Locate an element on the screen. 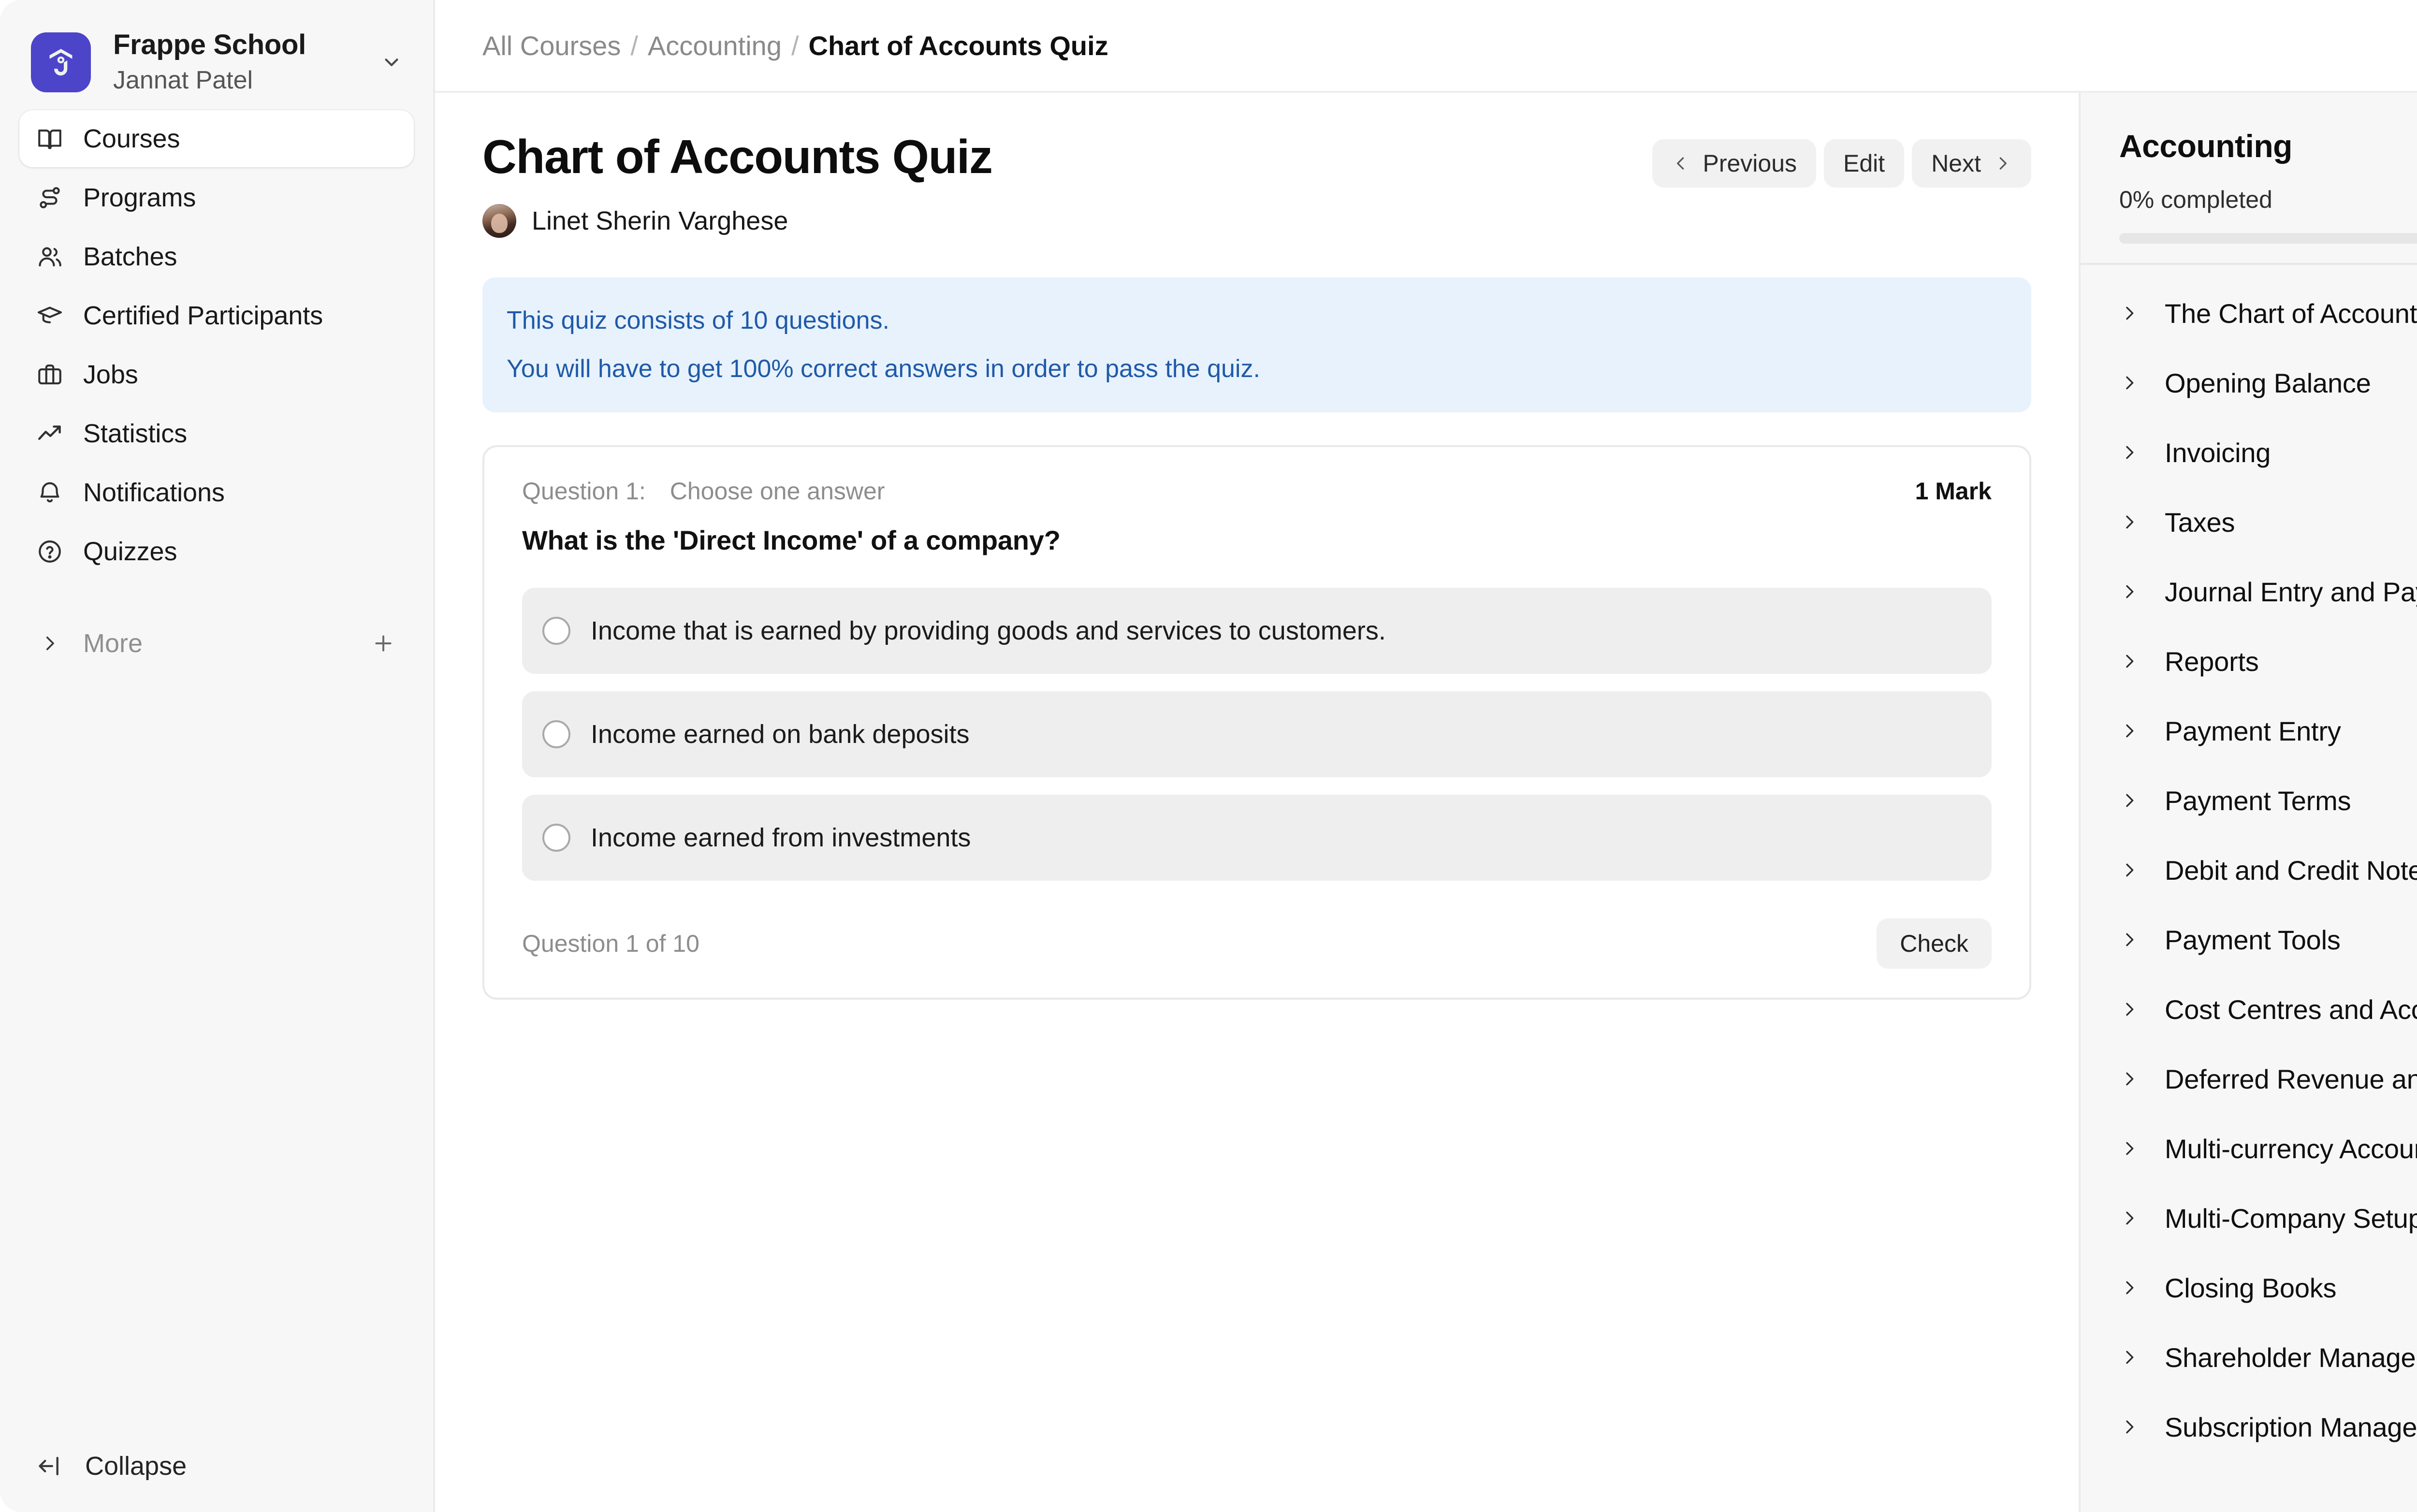  answer-option-label: Income earned from investments is located at coordinates (781, 838).